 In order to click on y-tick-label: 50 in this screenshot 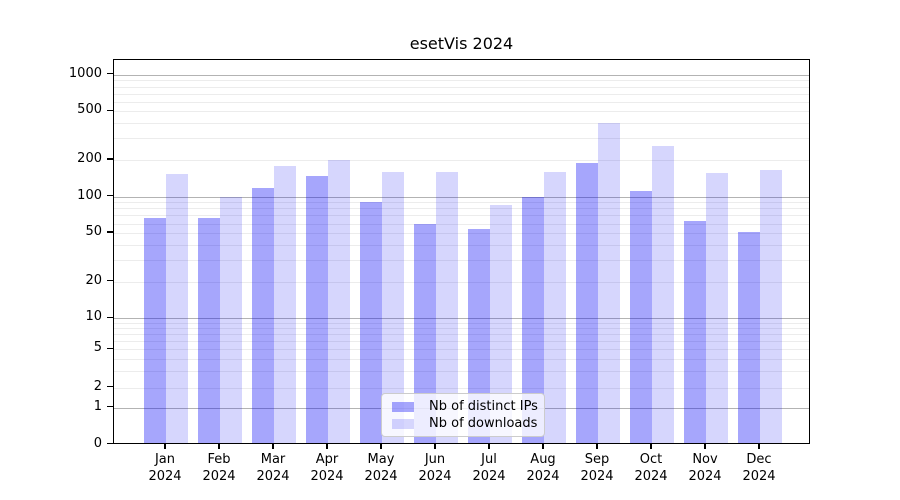, I will do `click(93, 232)`.